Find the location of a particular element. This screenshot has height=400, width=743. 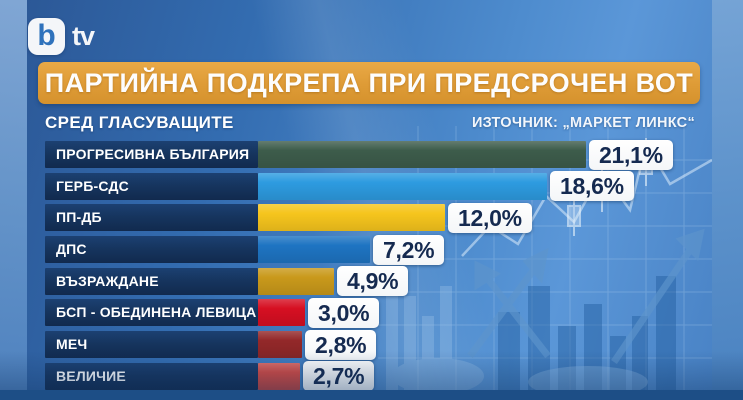

value-box: 2,8% is located at coordinates (341, 344).